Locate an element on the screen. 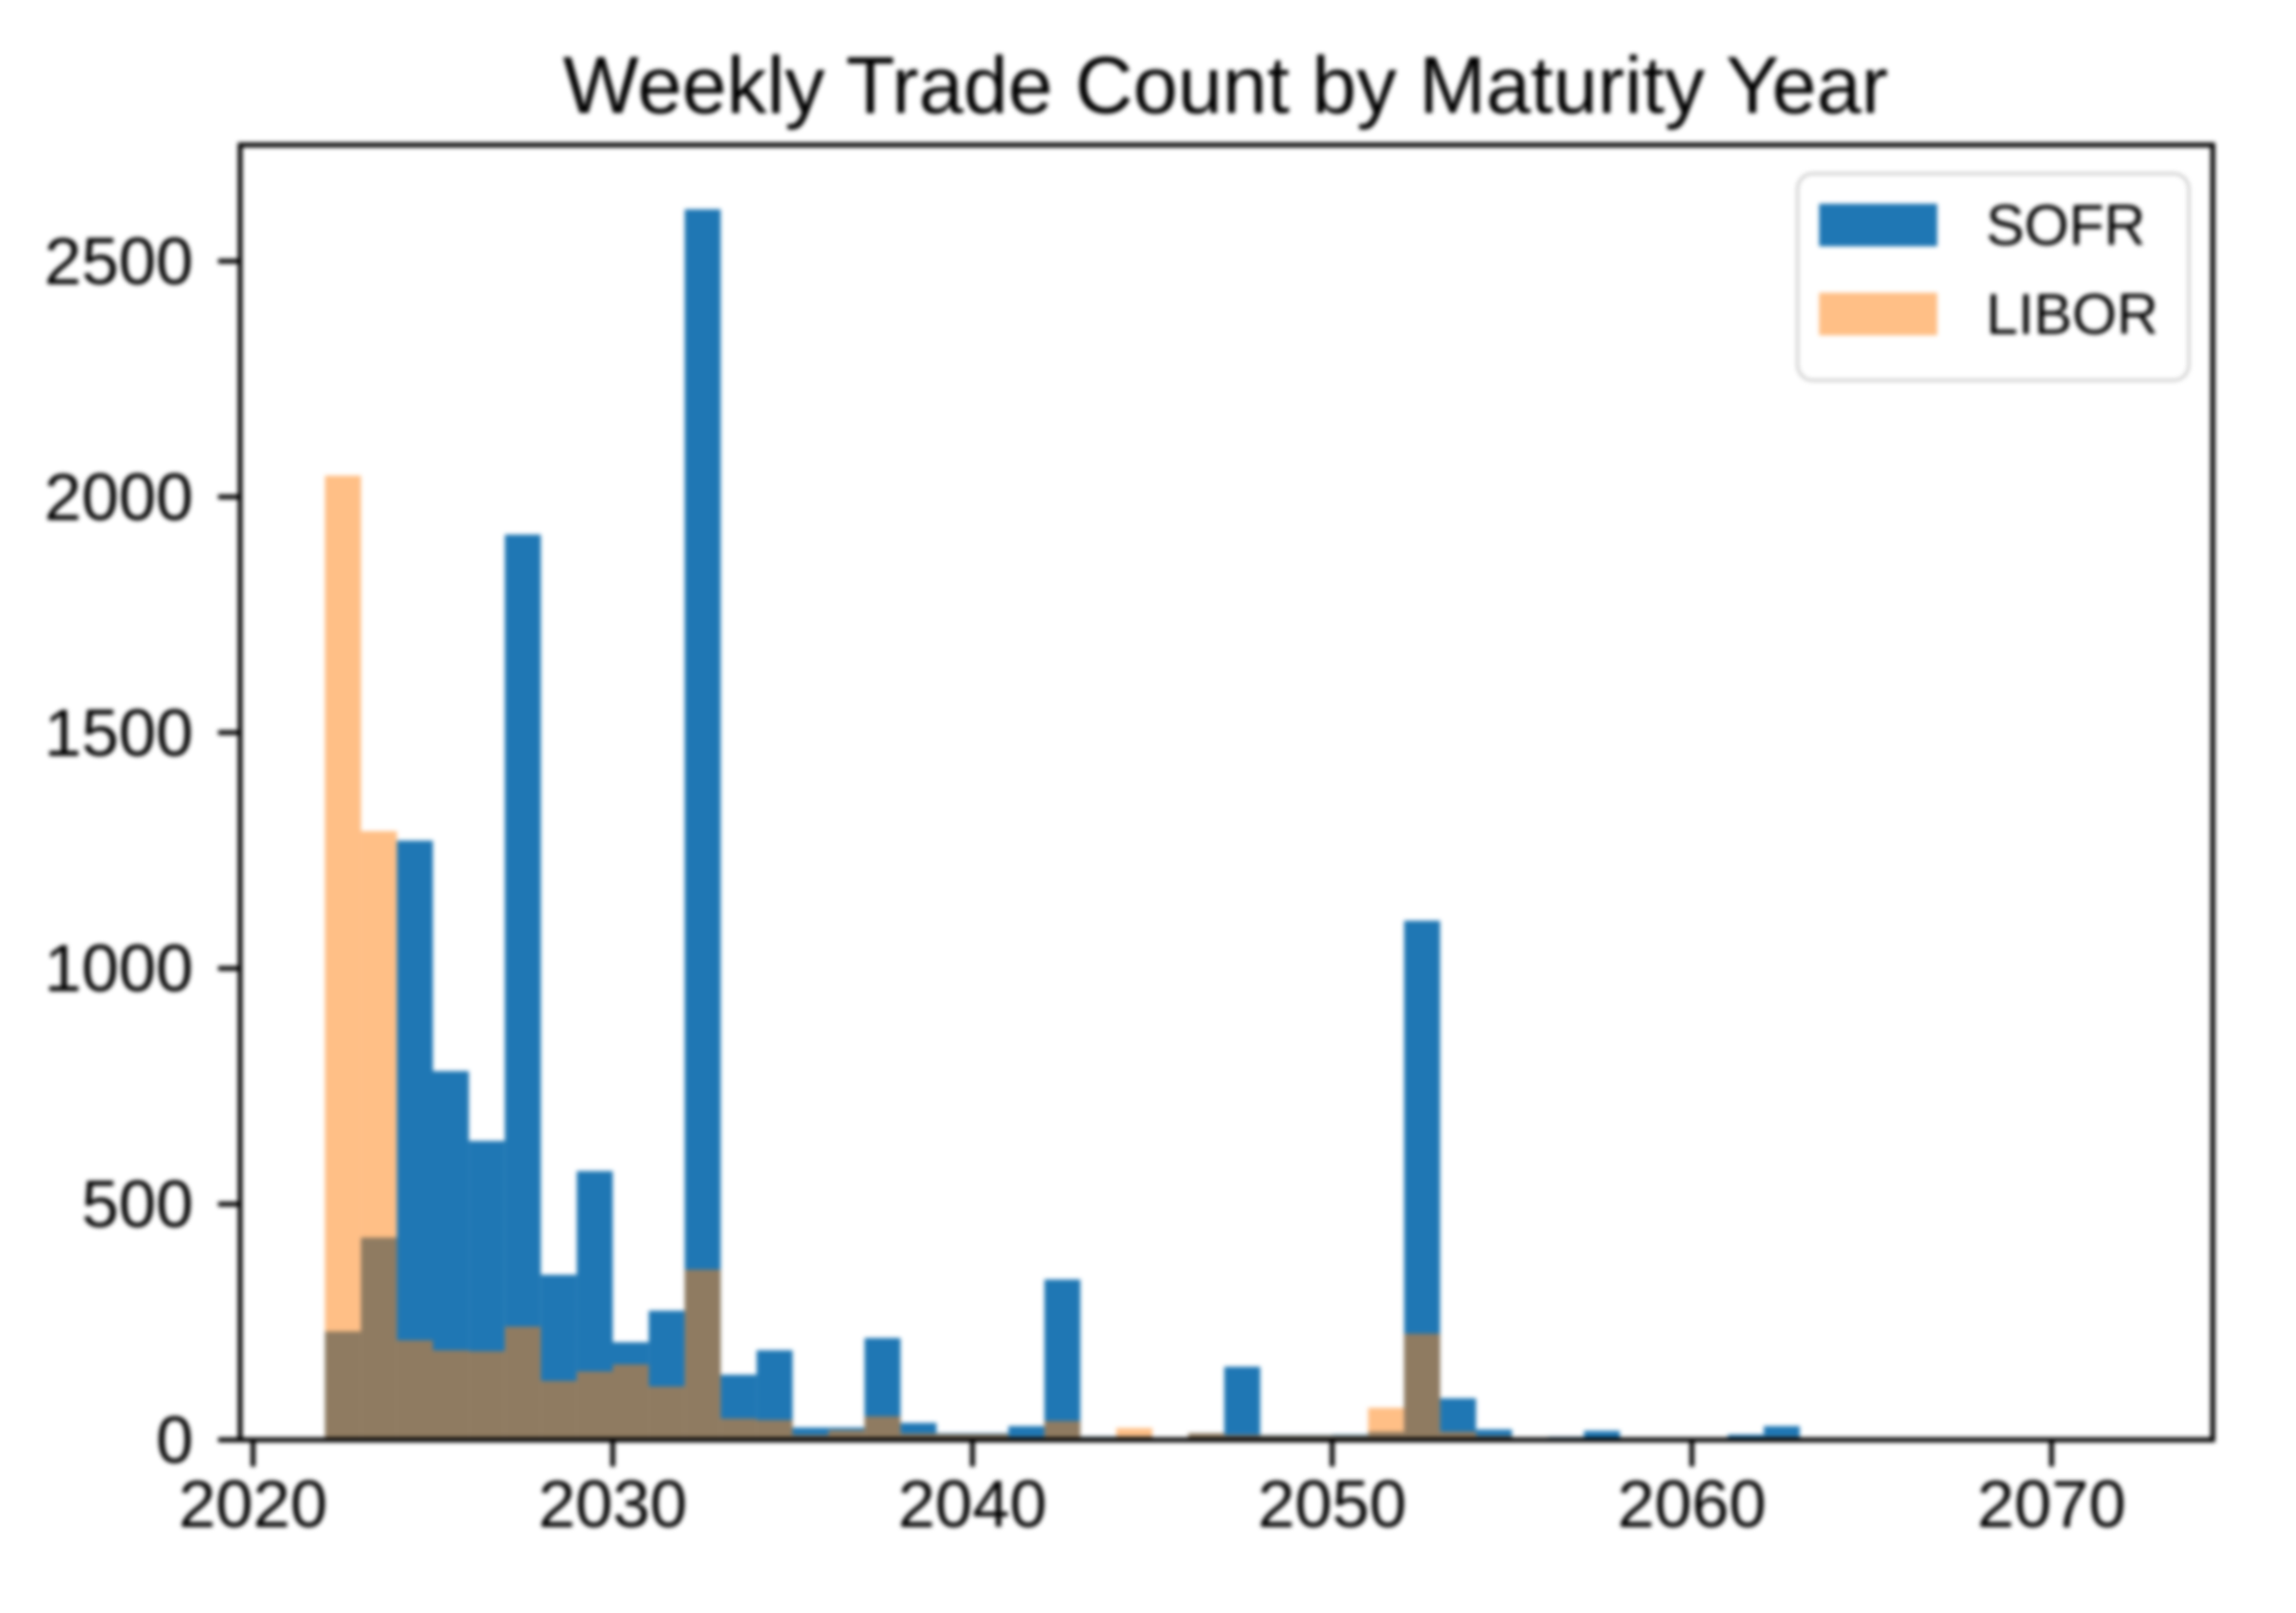 The height and width of the screenshot is (1613, 2296). svg-text: 500 is located at coordinates (137, 1204).